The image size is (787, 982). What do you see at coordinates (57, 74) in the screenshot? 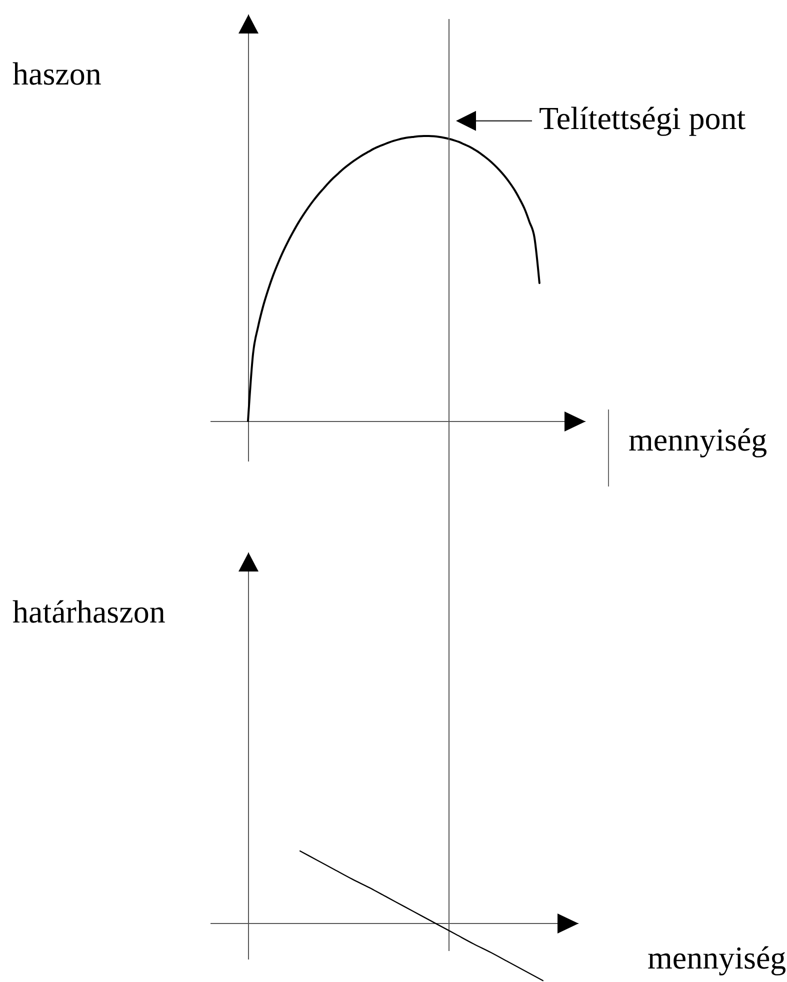
I see `y-axis-title: haszon` at bounding box center [57, 74].